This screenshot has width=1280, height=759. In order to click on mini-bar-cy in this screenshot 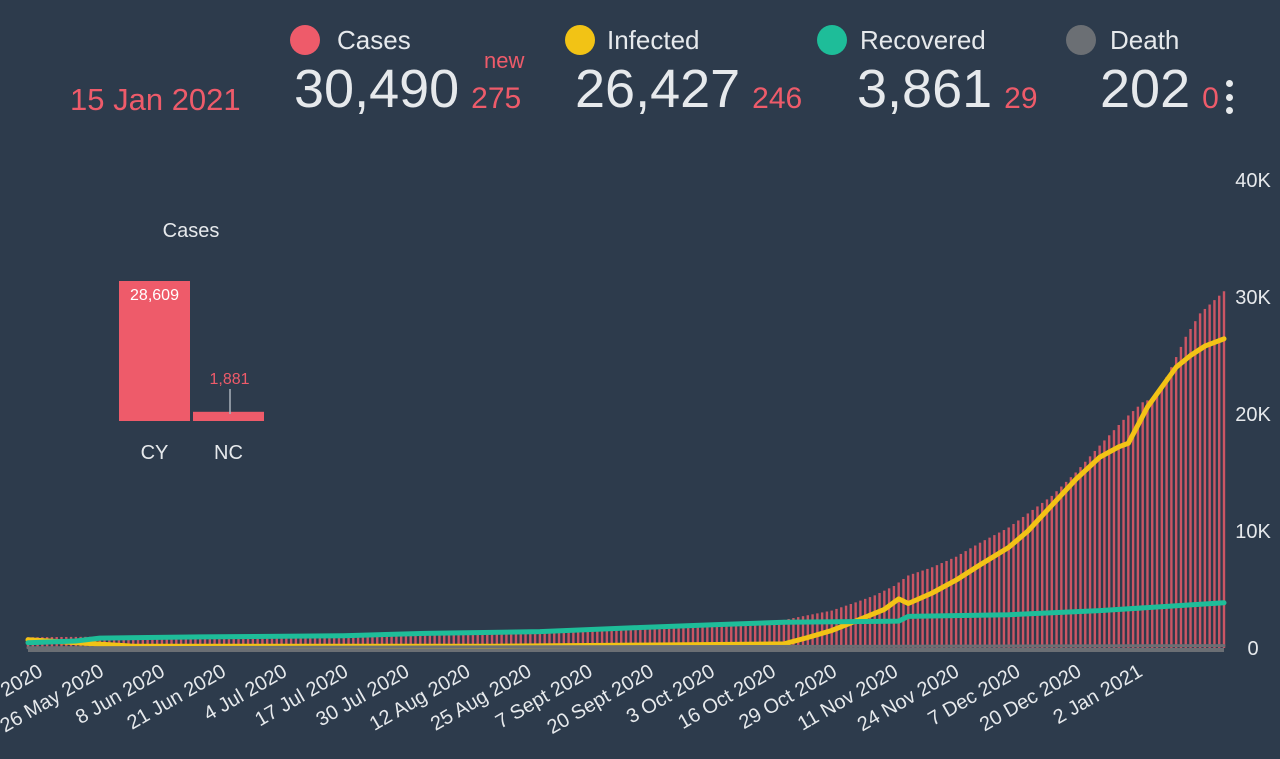, I will do `click(154, 351)`.